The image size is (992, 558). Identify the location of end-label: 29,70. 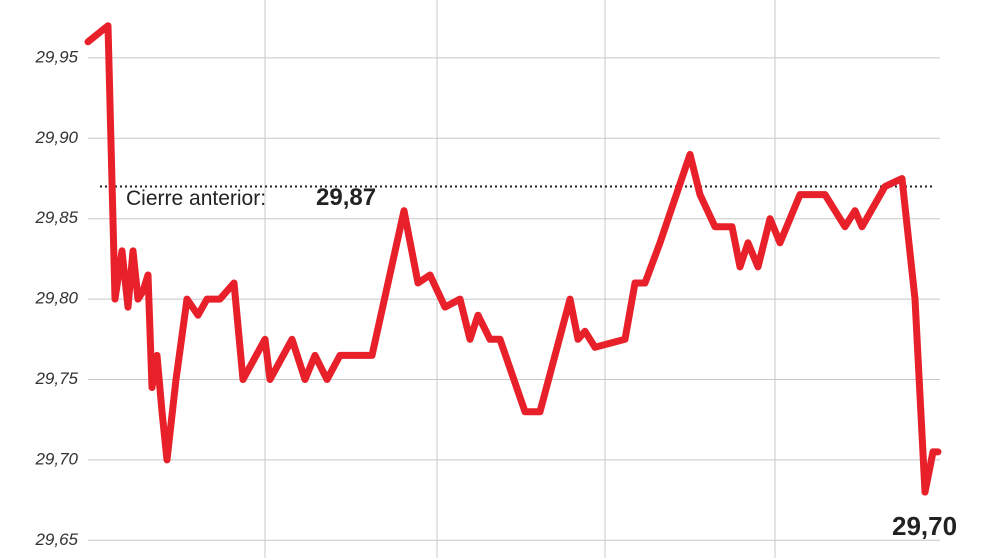
(924, 526).